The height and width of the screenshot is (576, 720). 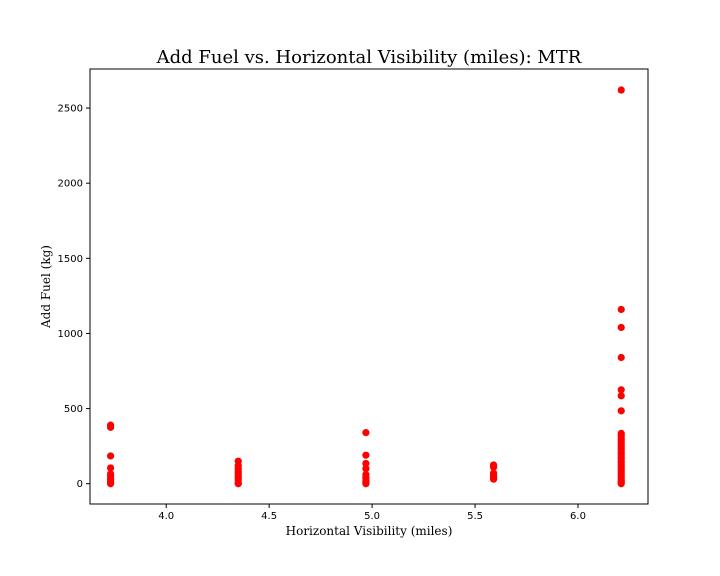 What do you see at coordinates (369, 531) in the screenshot?
I see `x-axis-label: Horizontal Visibility (miles)` at bounding box center [369, 531].